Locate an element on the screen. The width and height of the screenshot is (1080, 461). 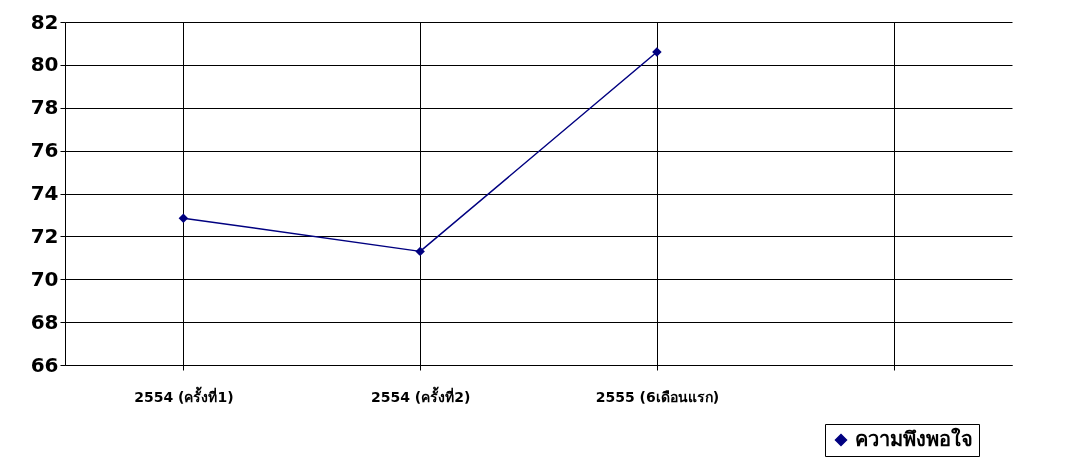
x-tick-label: 2554 (ครั้งที่2) is located at coordinates (420, 395).